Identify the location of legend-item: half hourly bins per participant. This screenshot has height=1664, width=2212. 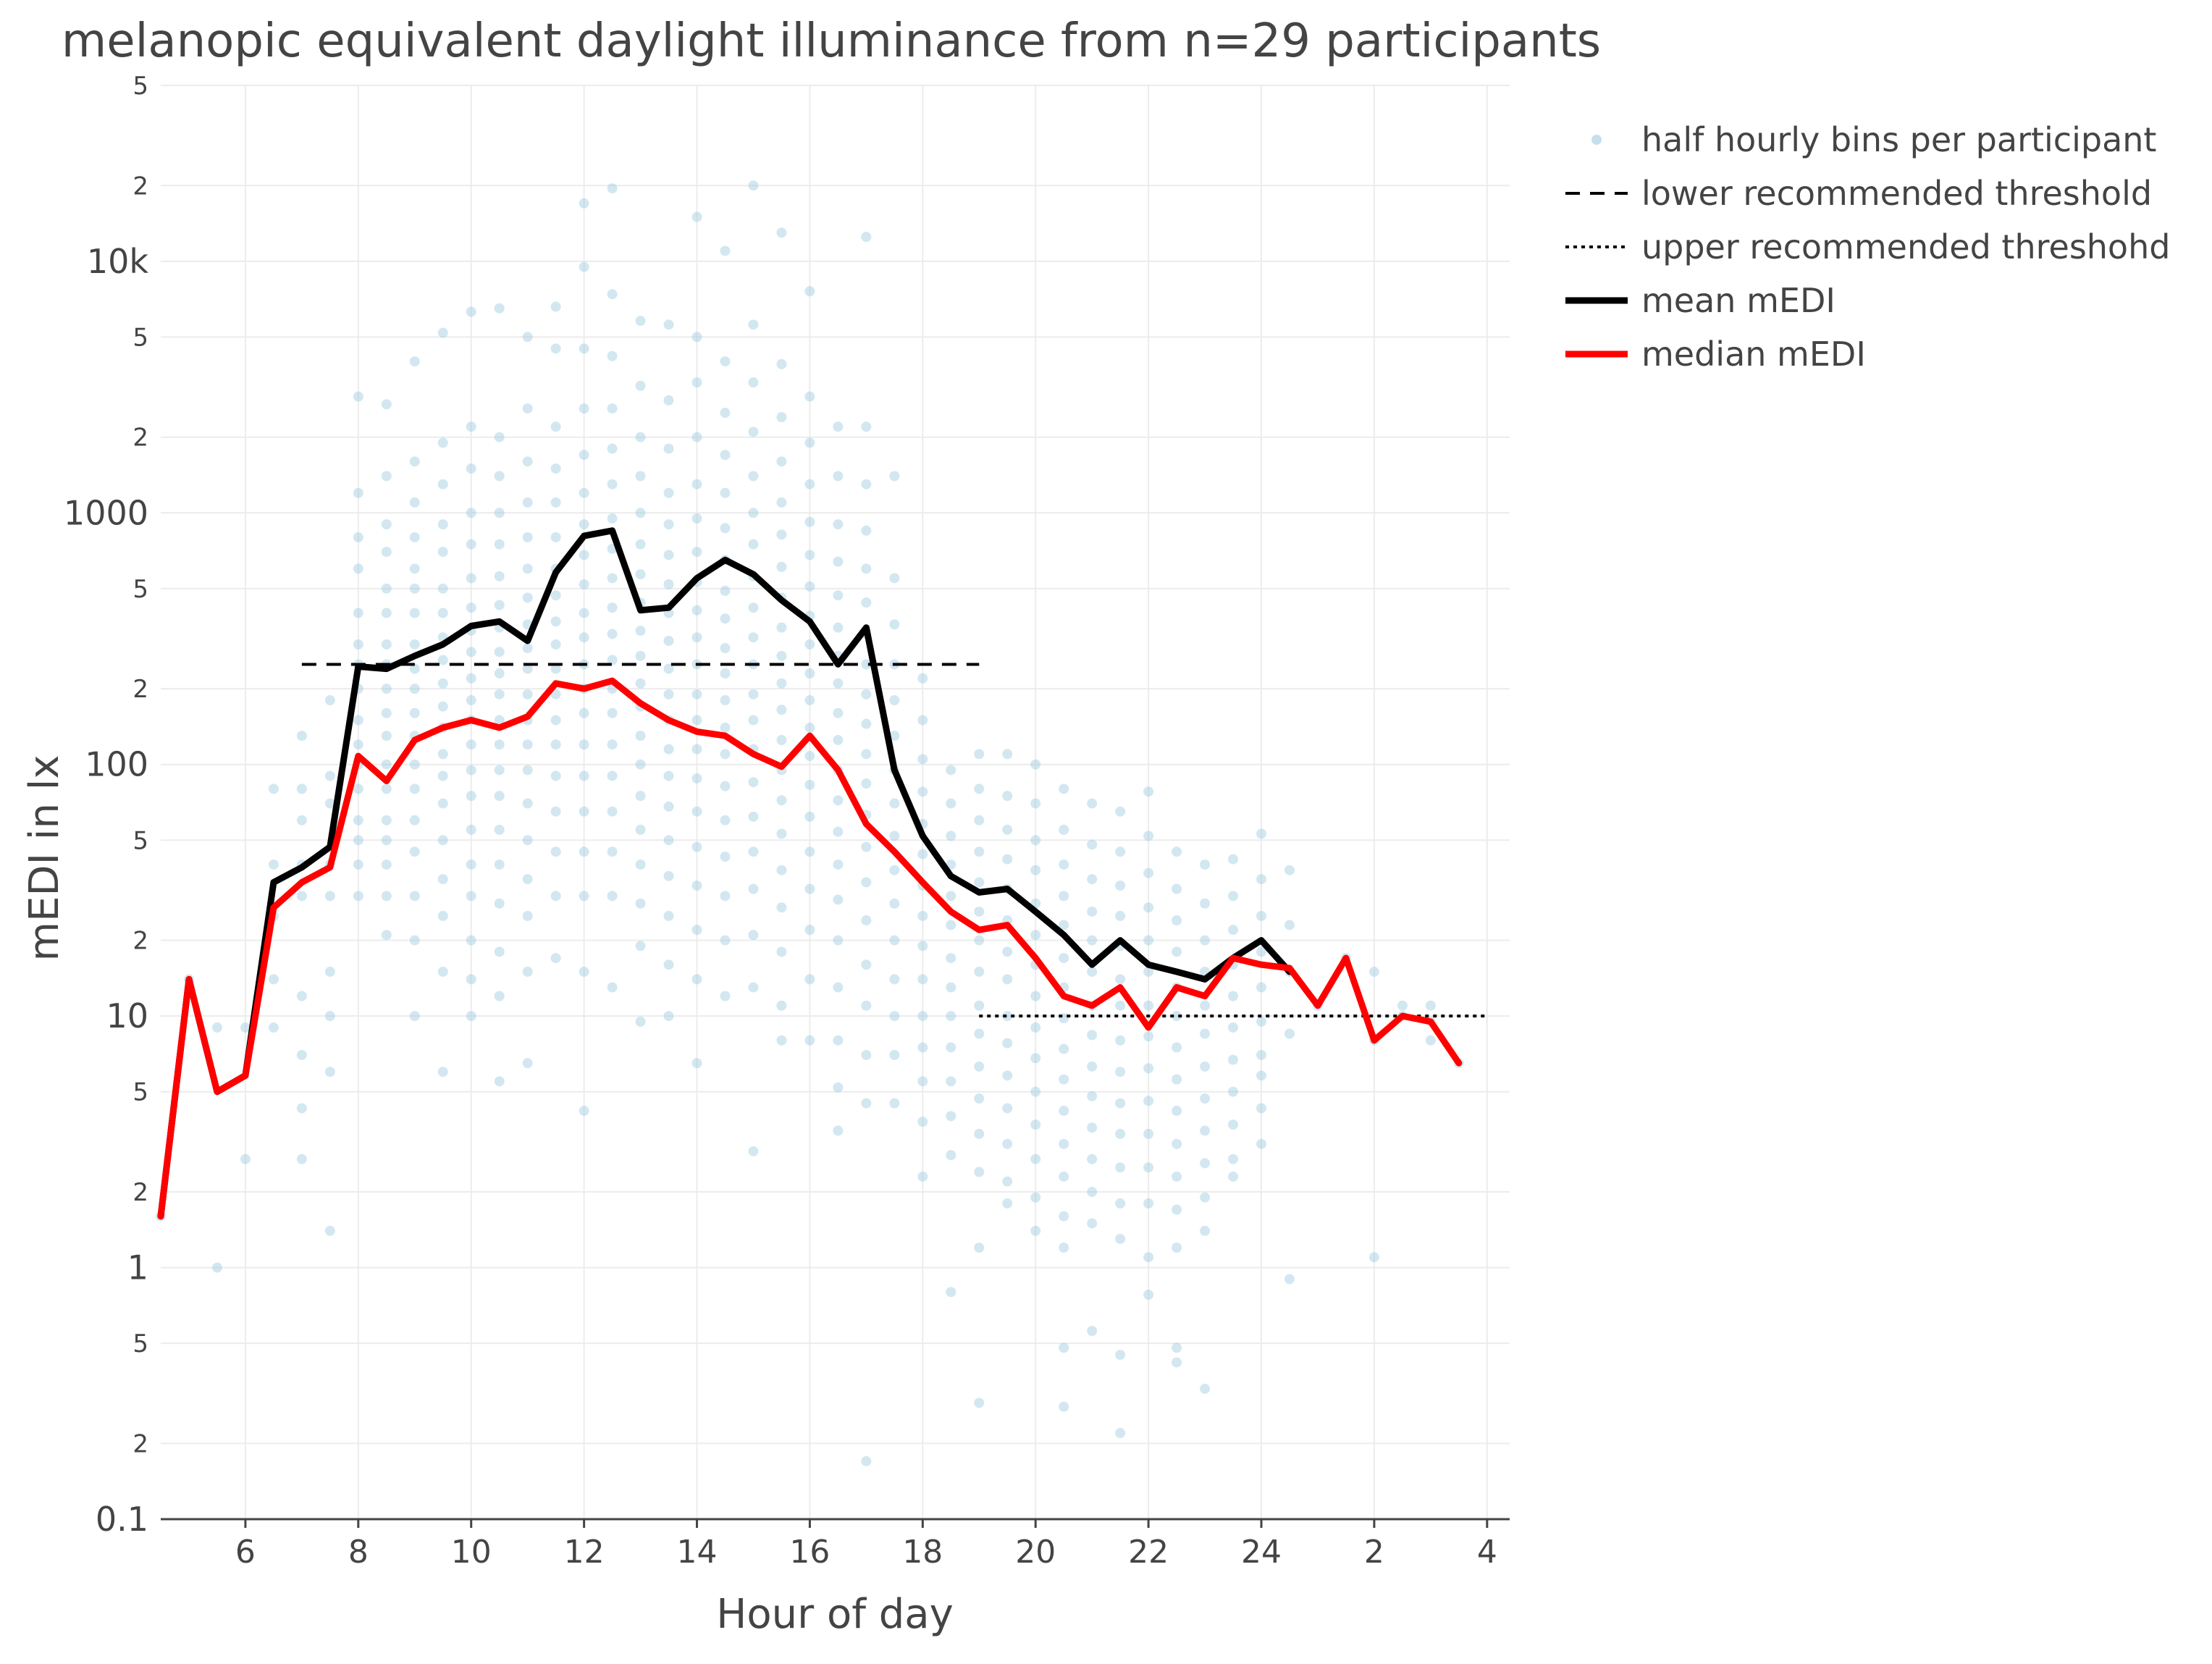
(1873, 139).